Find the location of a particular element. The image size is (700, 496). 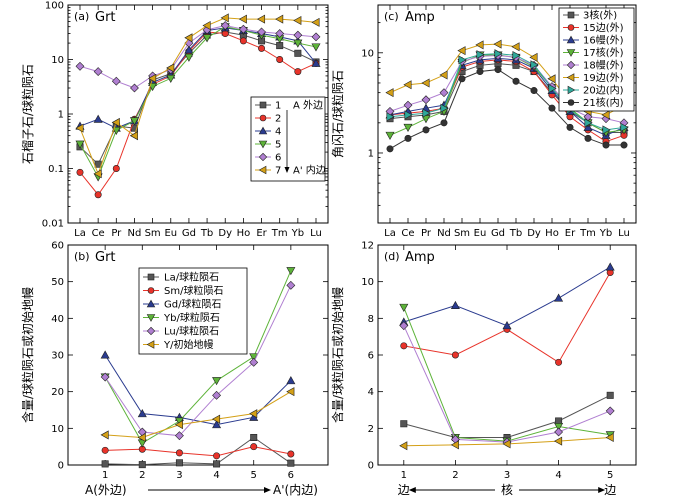

y-tick-label: 4 is located at coordinates (371, 392).